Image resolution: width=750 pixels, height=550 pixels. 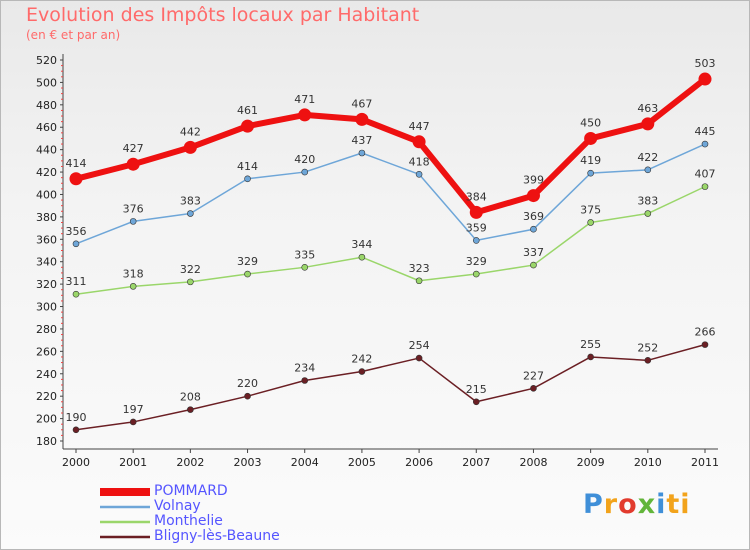 What do you see at coordinates (177, 506) in the screenshot?
I see `legend-label: Volnay` at bounding box center [177, 506].